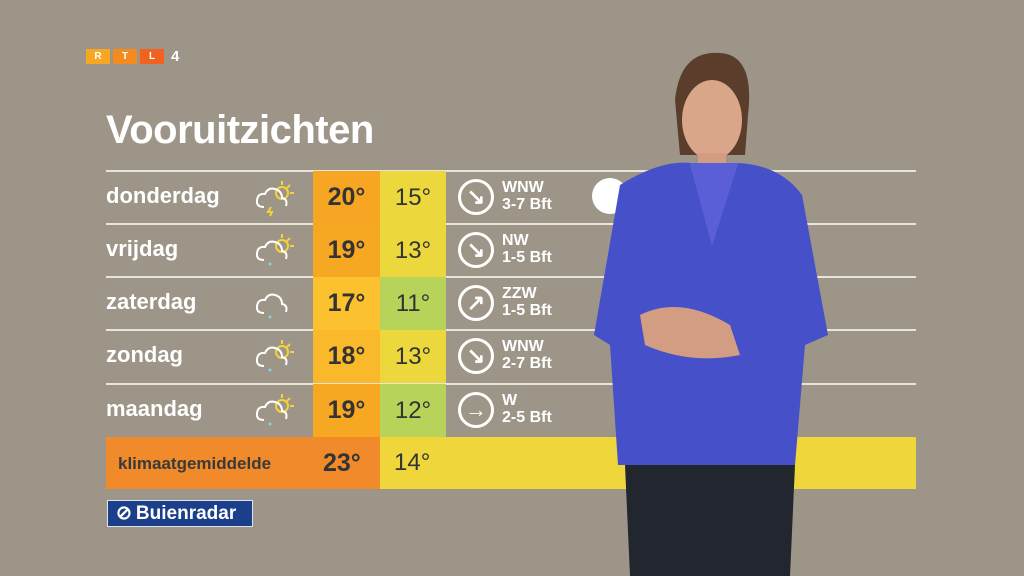  What do you see at coordinates (144, 354) in the screenshot?
I see `day-label: zondag` at bounding box center [144, 354].